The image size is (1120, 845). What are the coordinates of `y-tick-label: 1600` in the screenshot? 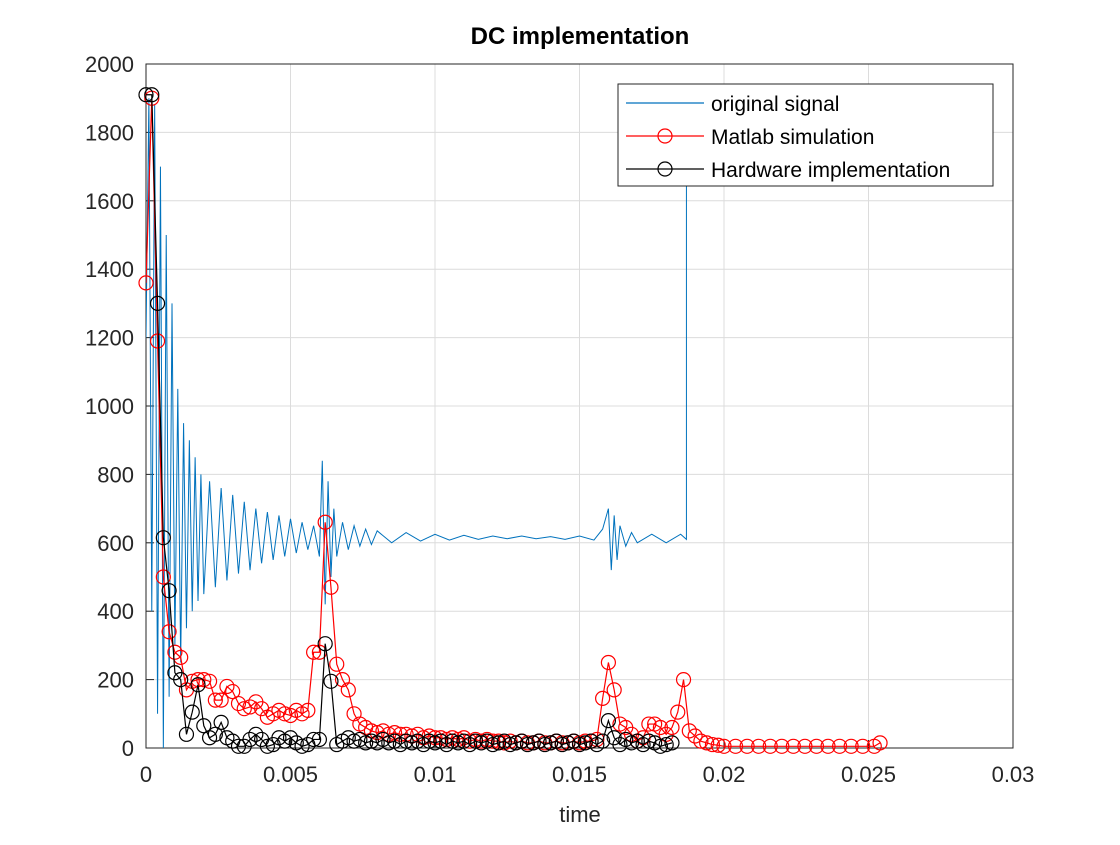 It's located at (109, 201).